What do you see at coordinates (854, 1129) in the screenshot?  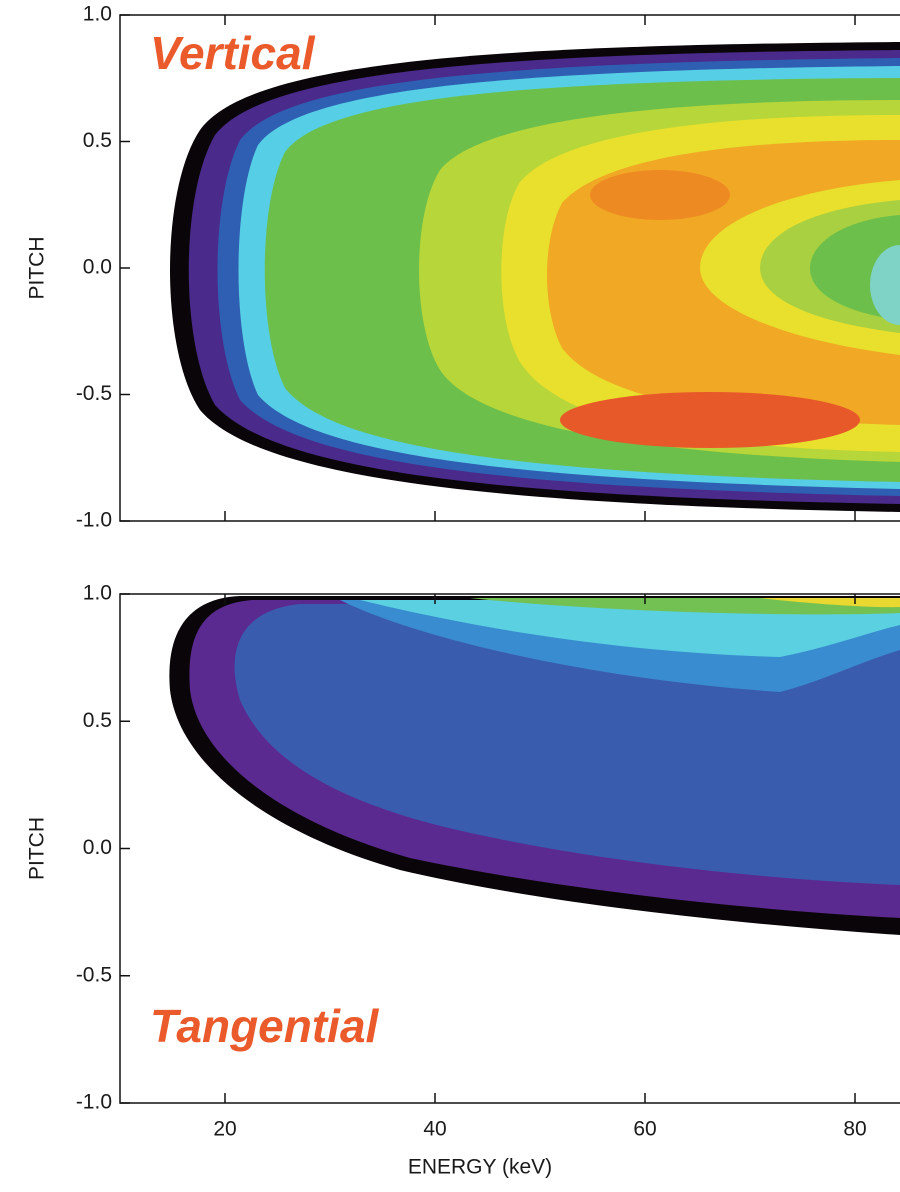 I see `x-tick-label: 80` at bounding box center [854, 1129].